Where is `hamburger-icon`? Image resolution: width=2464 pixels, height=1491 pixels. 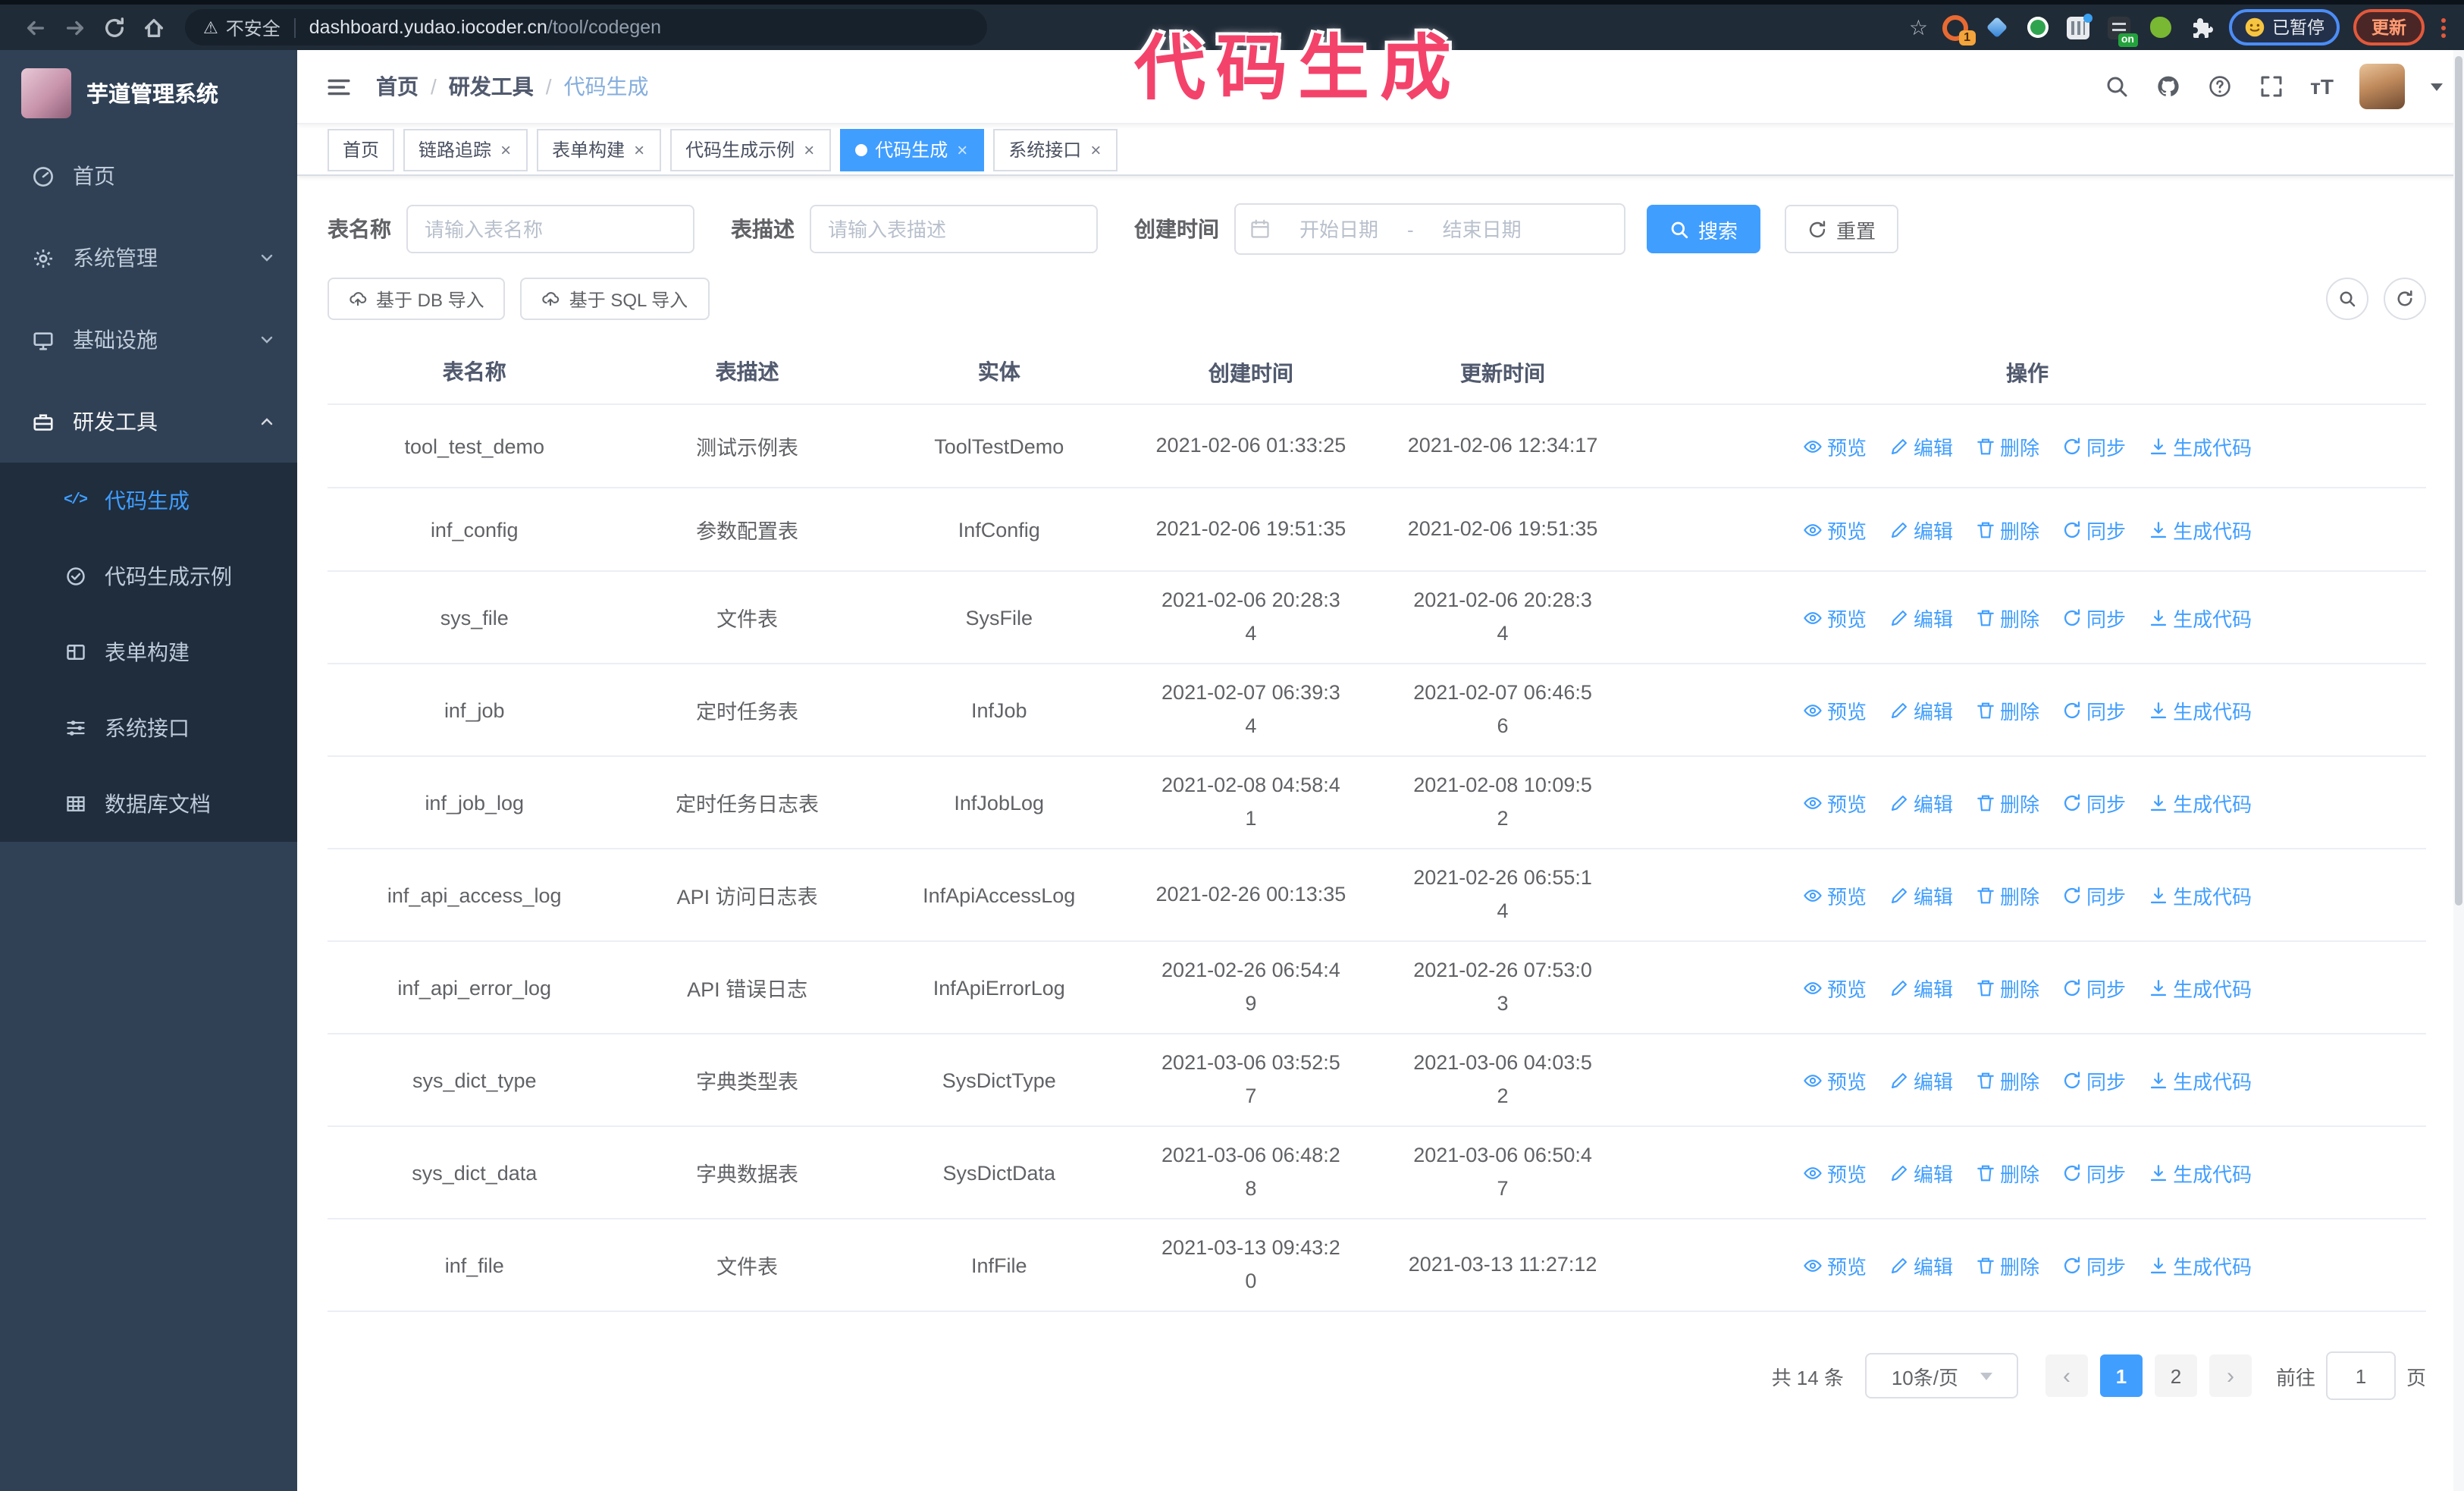
hamburger-icon is located at coordinates (338, 86).